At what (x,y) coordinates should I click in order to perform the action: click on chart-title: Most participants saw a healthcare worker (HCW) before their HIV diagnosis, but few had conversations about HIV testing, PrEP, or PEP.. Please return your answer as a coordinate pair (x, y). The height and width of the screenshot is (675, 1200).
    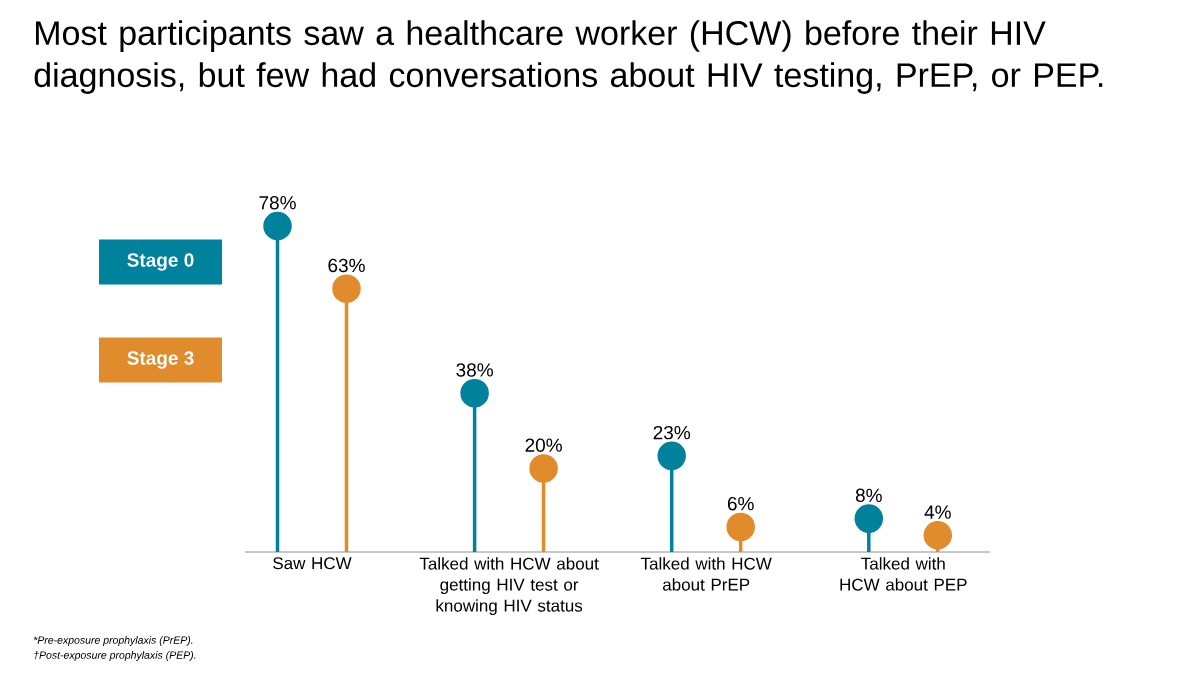
    Looking at the image, I should click on (568, 57).